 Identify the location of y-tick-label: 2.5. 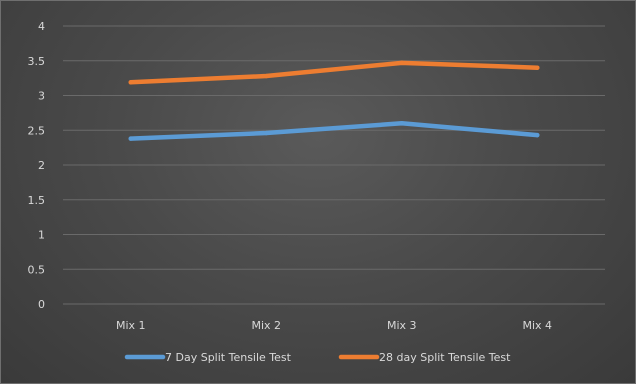
(37, 130).